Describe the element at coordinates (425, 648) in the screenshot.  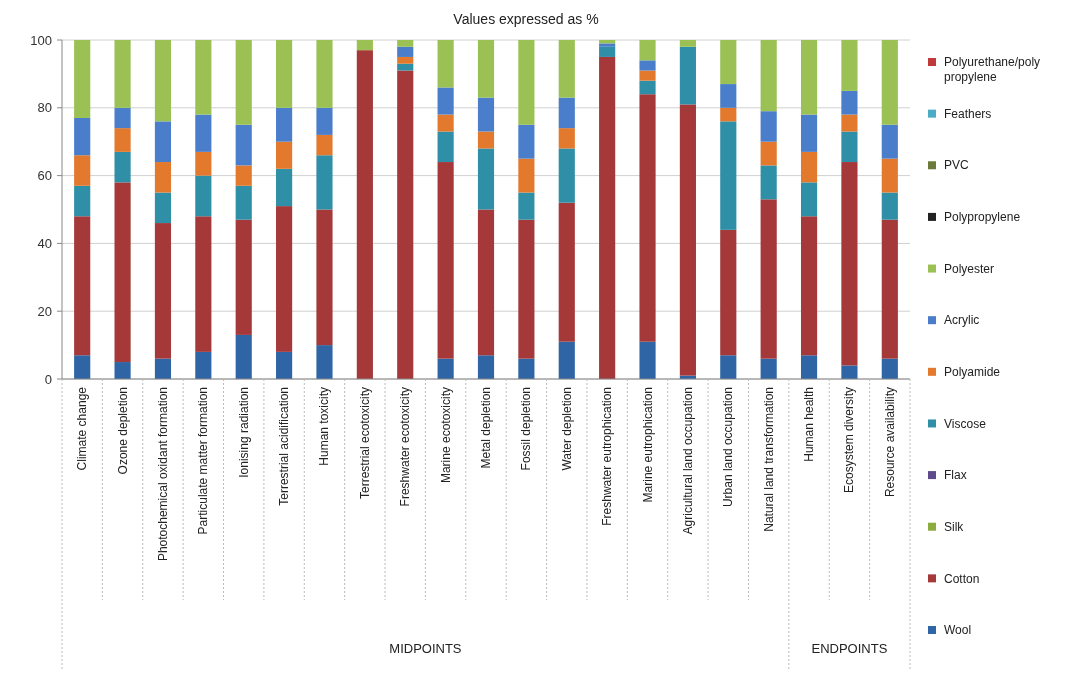
I see `text: MIDPOINTS` at that location.